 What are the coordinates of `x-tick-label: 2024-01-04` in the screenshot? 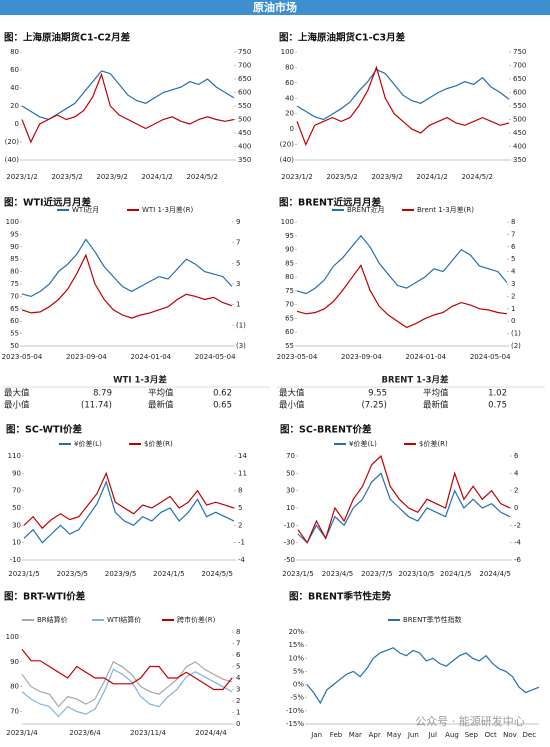 It's located at (425, 357).